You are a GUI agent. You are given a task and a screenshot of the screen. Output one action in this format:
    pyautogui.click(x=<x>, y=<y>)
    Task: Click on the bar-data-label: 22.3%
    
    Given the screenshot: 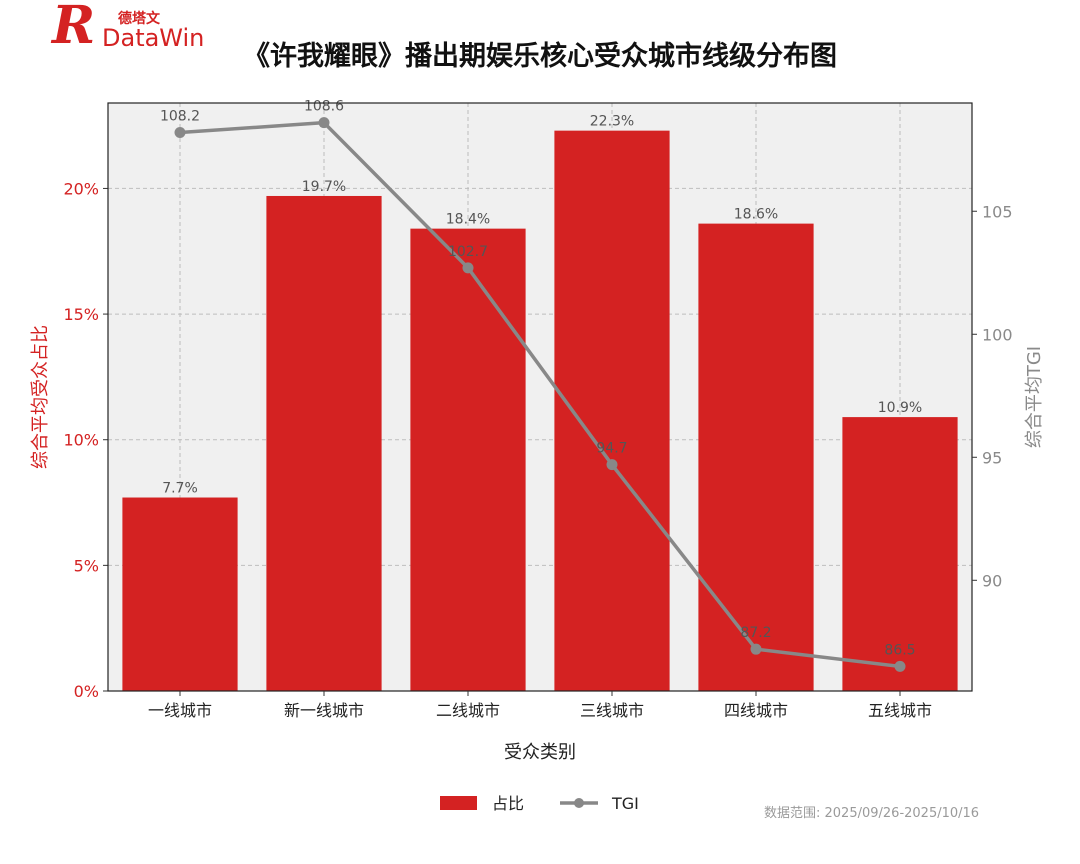 What is the action you would take?
    pyautogui.click(x=612, y=122)
    